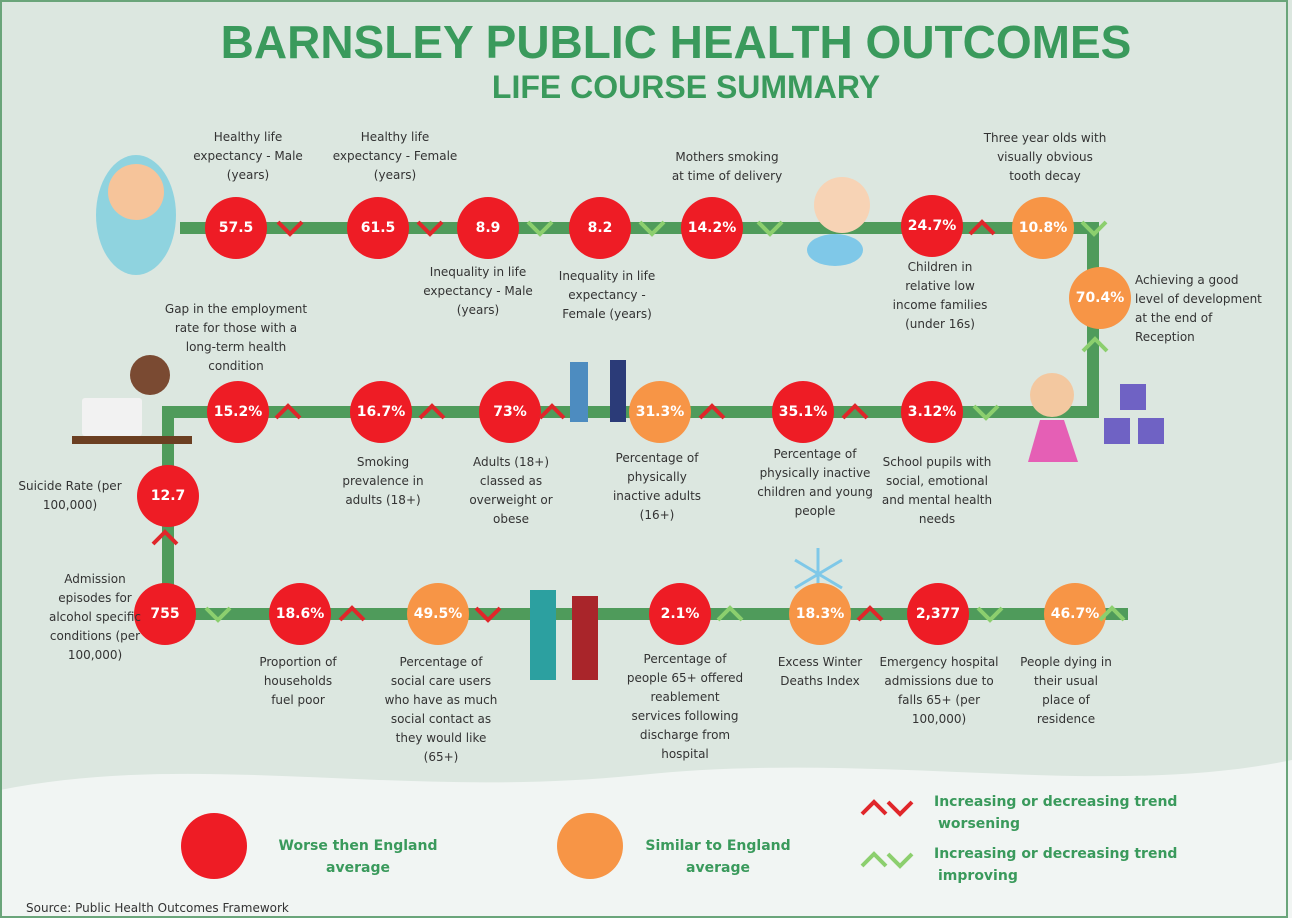  Describe the element at coordinates (939, 700) in the screenshot. I see `indicator-label: falls 65+ (per` at that location.